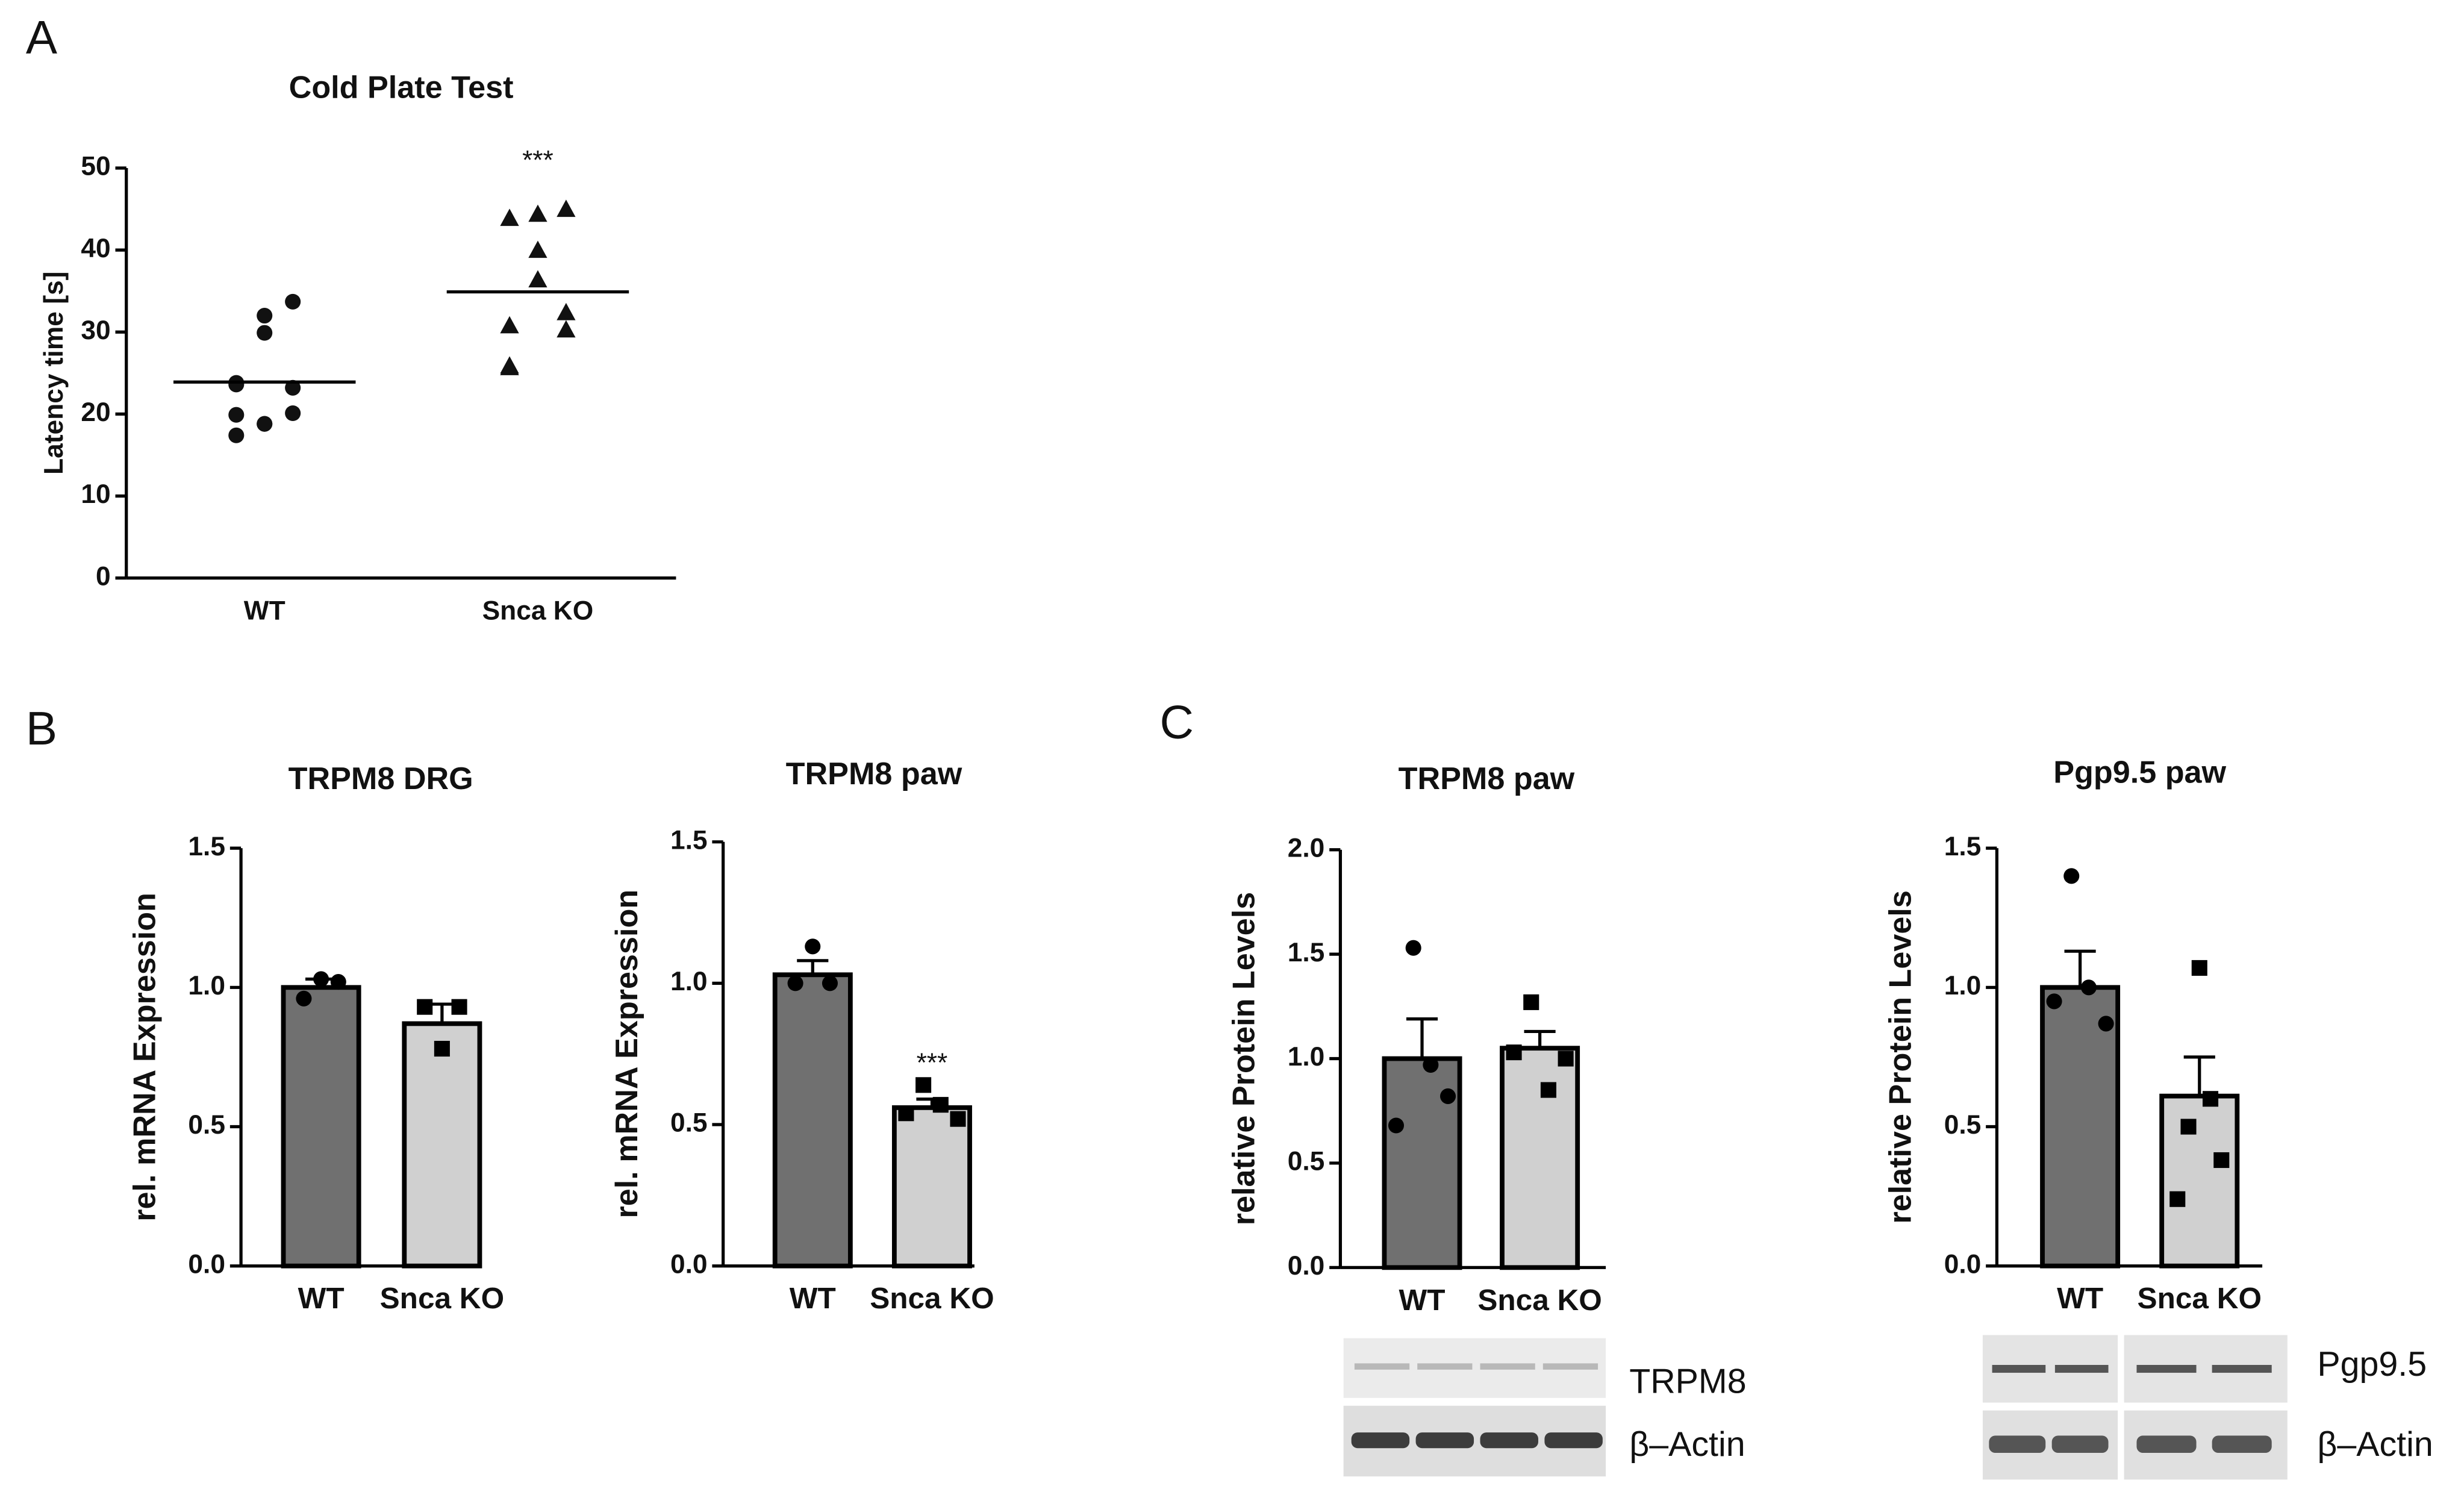 This screenshot has height=1489, width=2464. What do you see at coordinates (103, 576) in the screenshot?
I see `y-tick-label: 0` at bounding box center [103, 576].